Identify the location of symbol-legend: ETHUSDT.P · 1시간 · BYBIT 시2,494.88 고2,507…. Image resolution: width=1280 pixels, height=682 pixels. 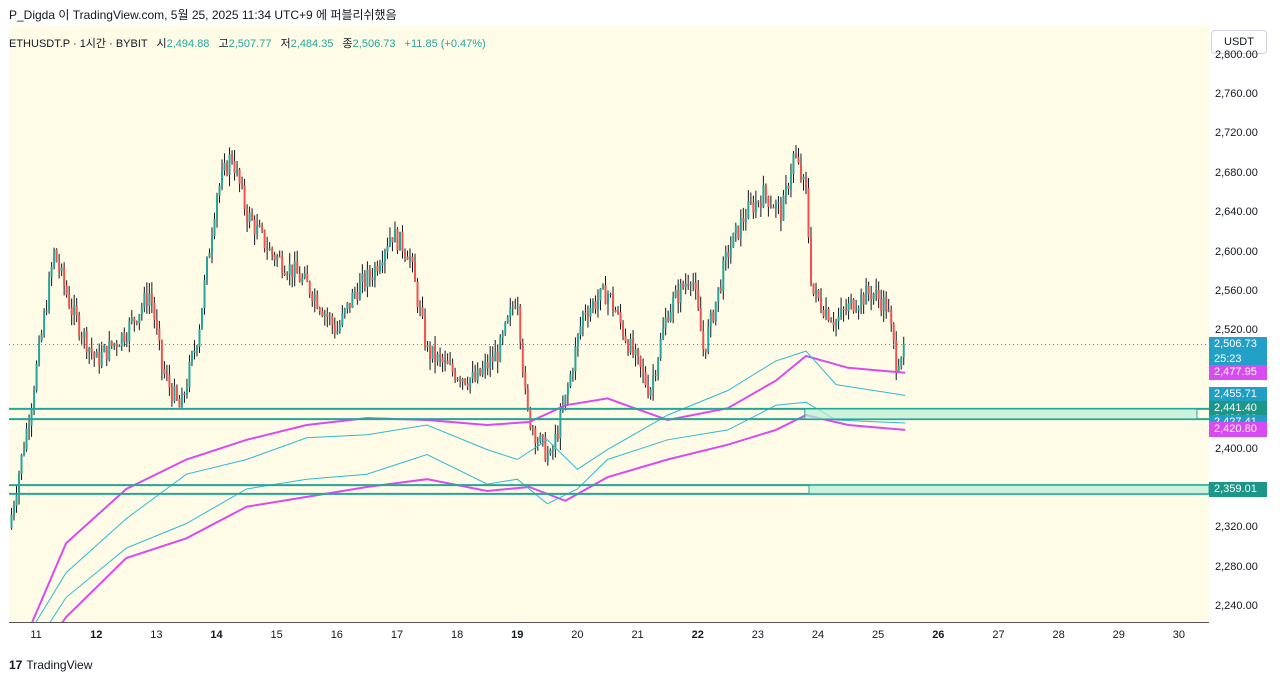
(247, 43).